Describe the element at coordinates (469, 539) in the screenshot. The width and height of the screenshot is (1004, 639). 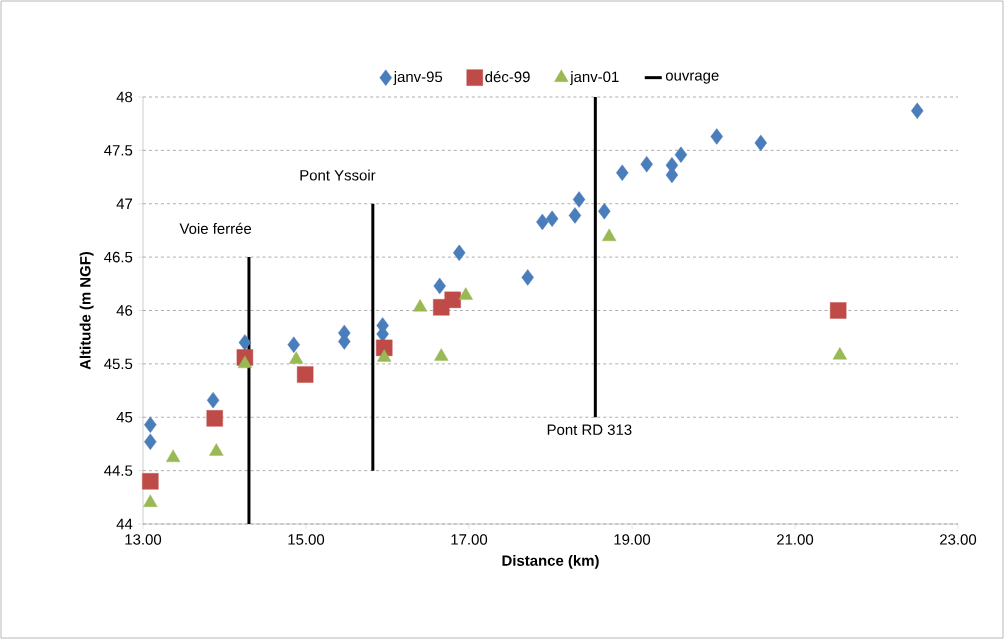
I see `x-tick-label: 17.00` at that location.